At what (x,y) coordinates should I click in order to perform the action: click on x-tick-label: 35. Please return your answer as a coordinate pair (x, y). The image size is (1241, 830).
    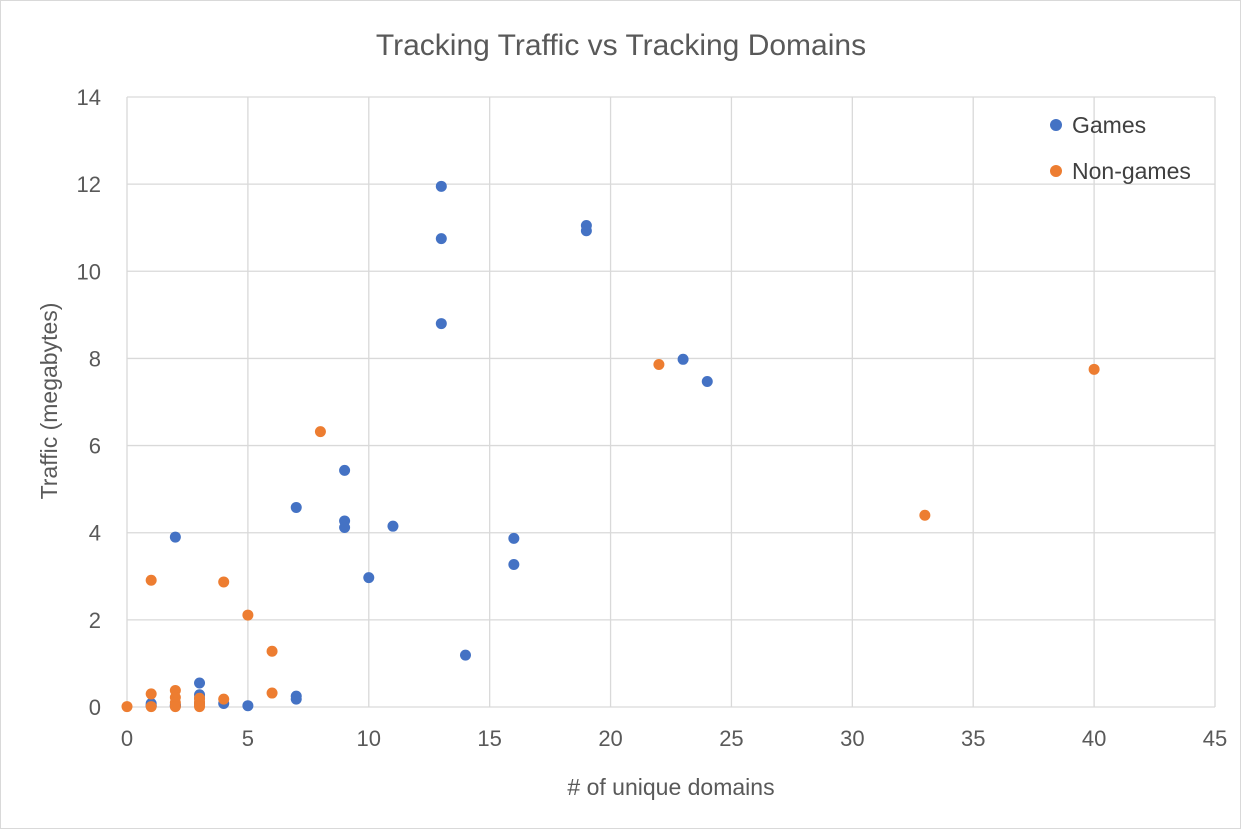
    Looking at the image, I should click on (973, 738).